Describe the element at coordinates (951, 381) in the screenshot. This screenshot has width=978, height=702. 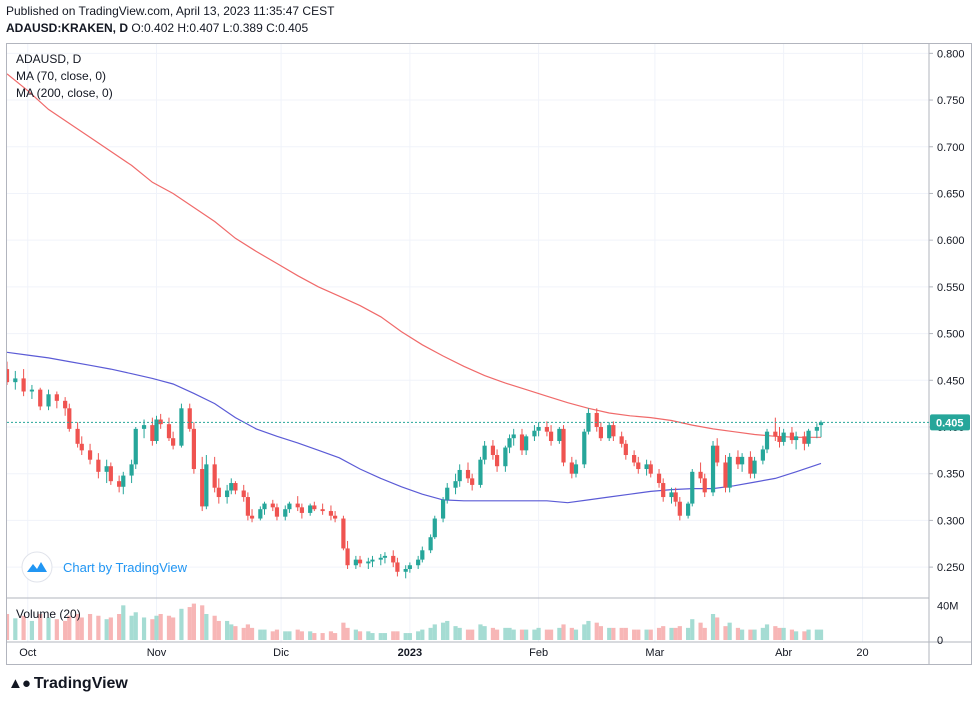
I see `price-tick-label: 0.450` at that location.